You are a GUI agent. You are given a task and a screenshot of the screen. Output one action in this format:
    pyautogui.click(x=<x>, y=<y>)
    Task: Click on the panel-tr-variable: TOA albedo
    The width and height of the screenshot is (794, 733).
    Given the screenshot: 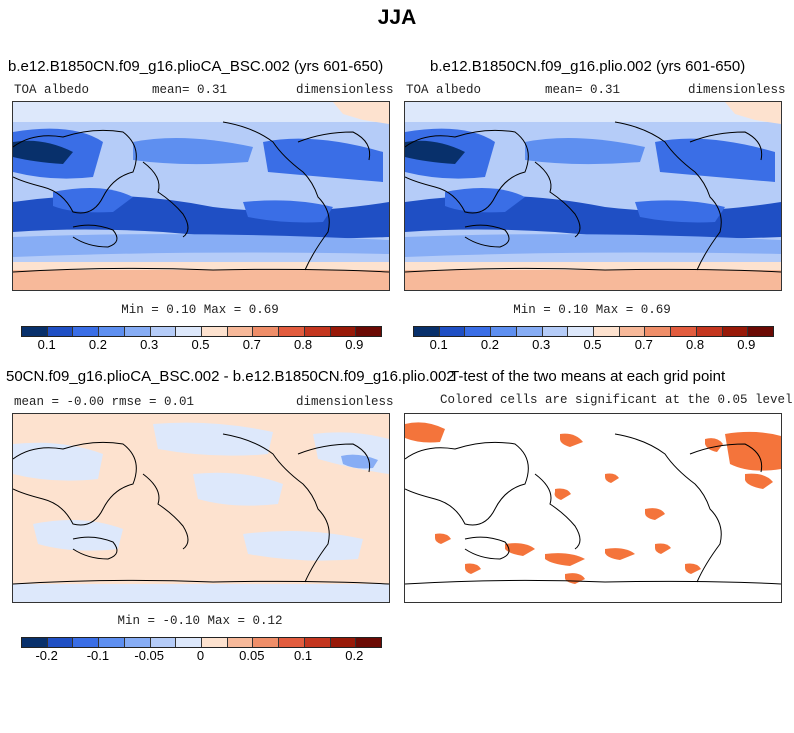 What is the action you would take?
    pyautogui.click(x=444, y=90)
    